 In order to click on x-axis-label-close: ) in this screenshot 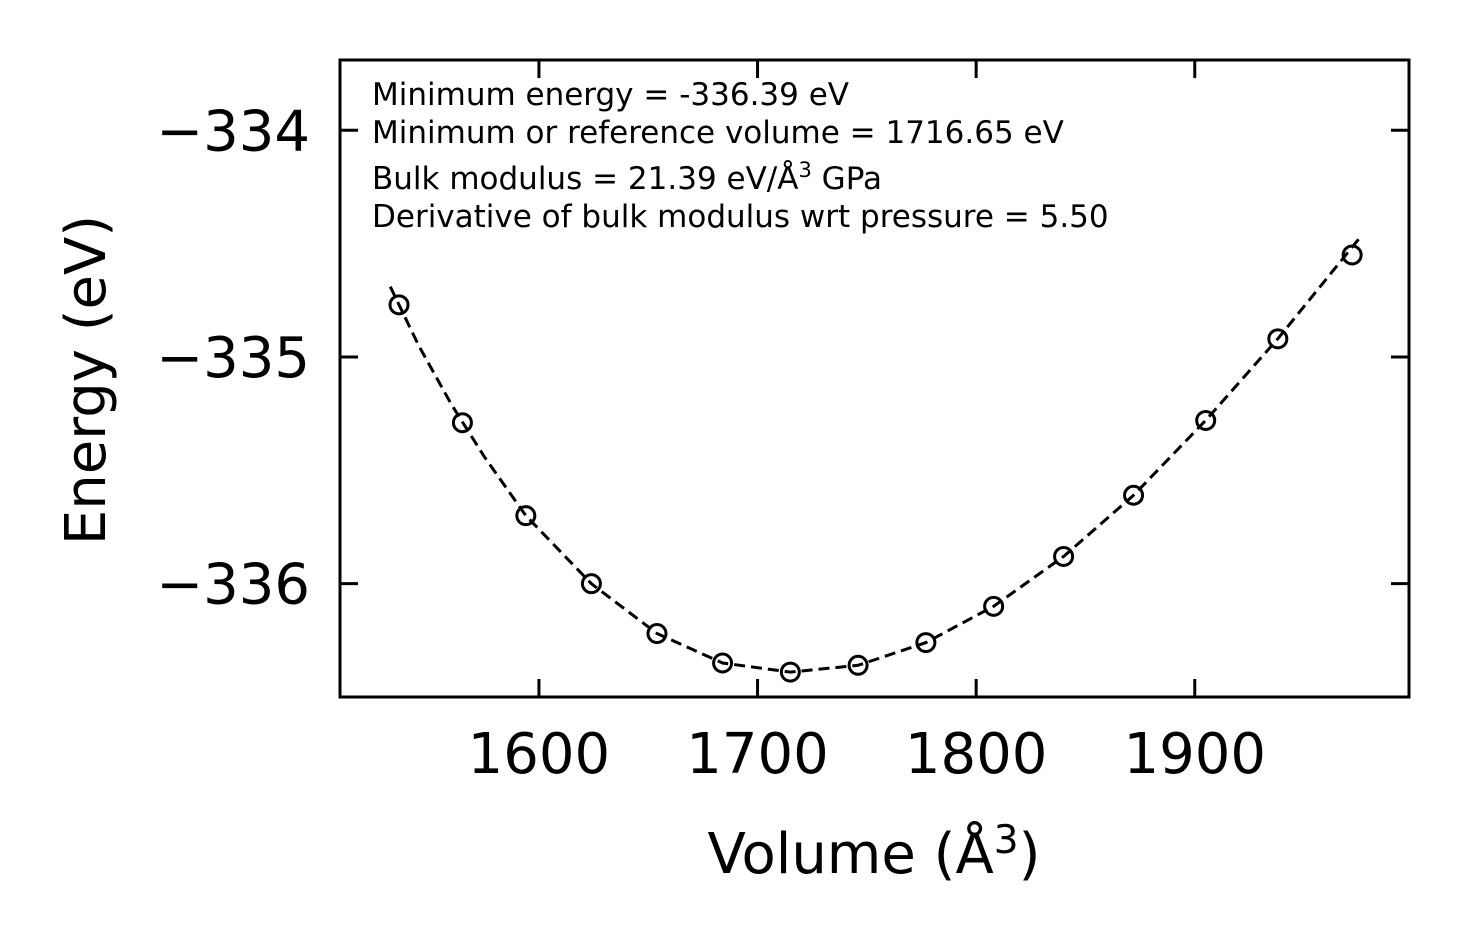, I will do `click(1030, 854)`.